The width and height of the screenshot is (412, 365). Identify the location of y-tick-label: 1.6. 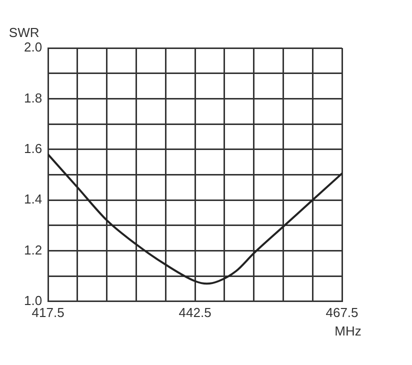
(33, 148).